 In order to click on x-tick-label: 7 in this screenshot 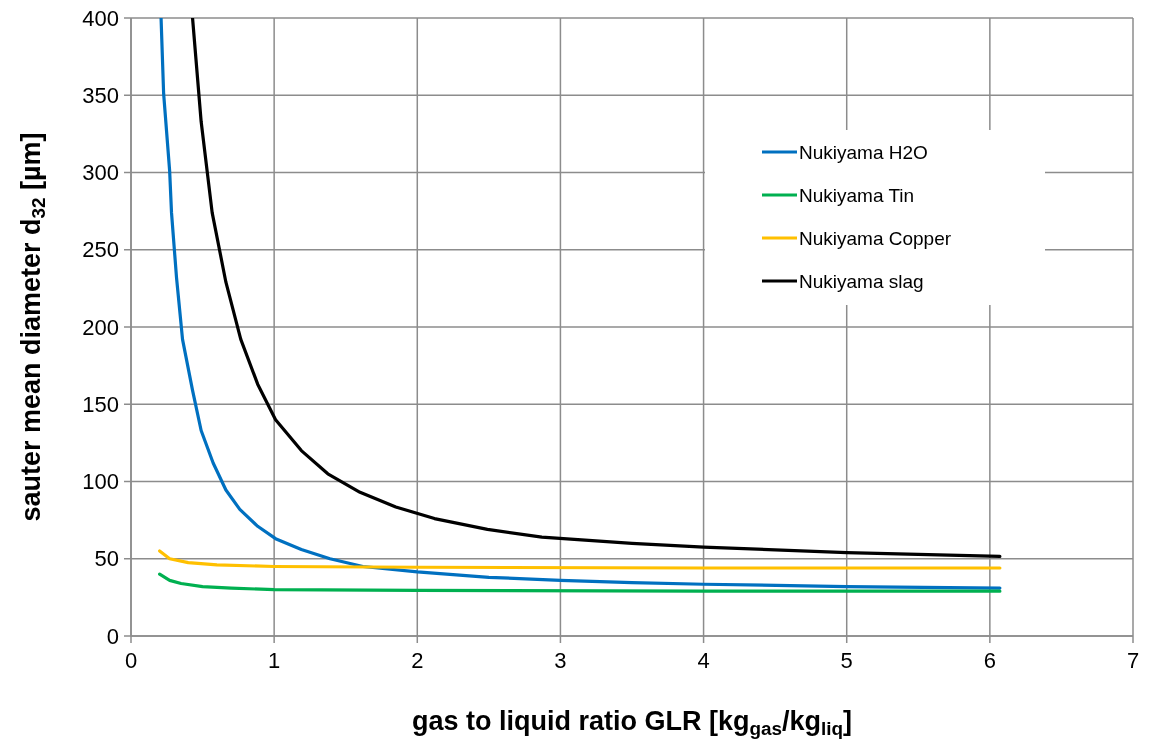, I will do `click(1133, 660)`.